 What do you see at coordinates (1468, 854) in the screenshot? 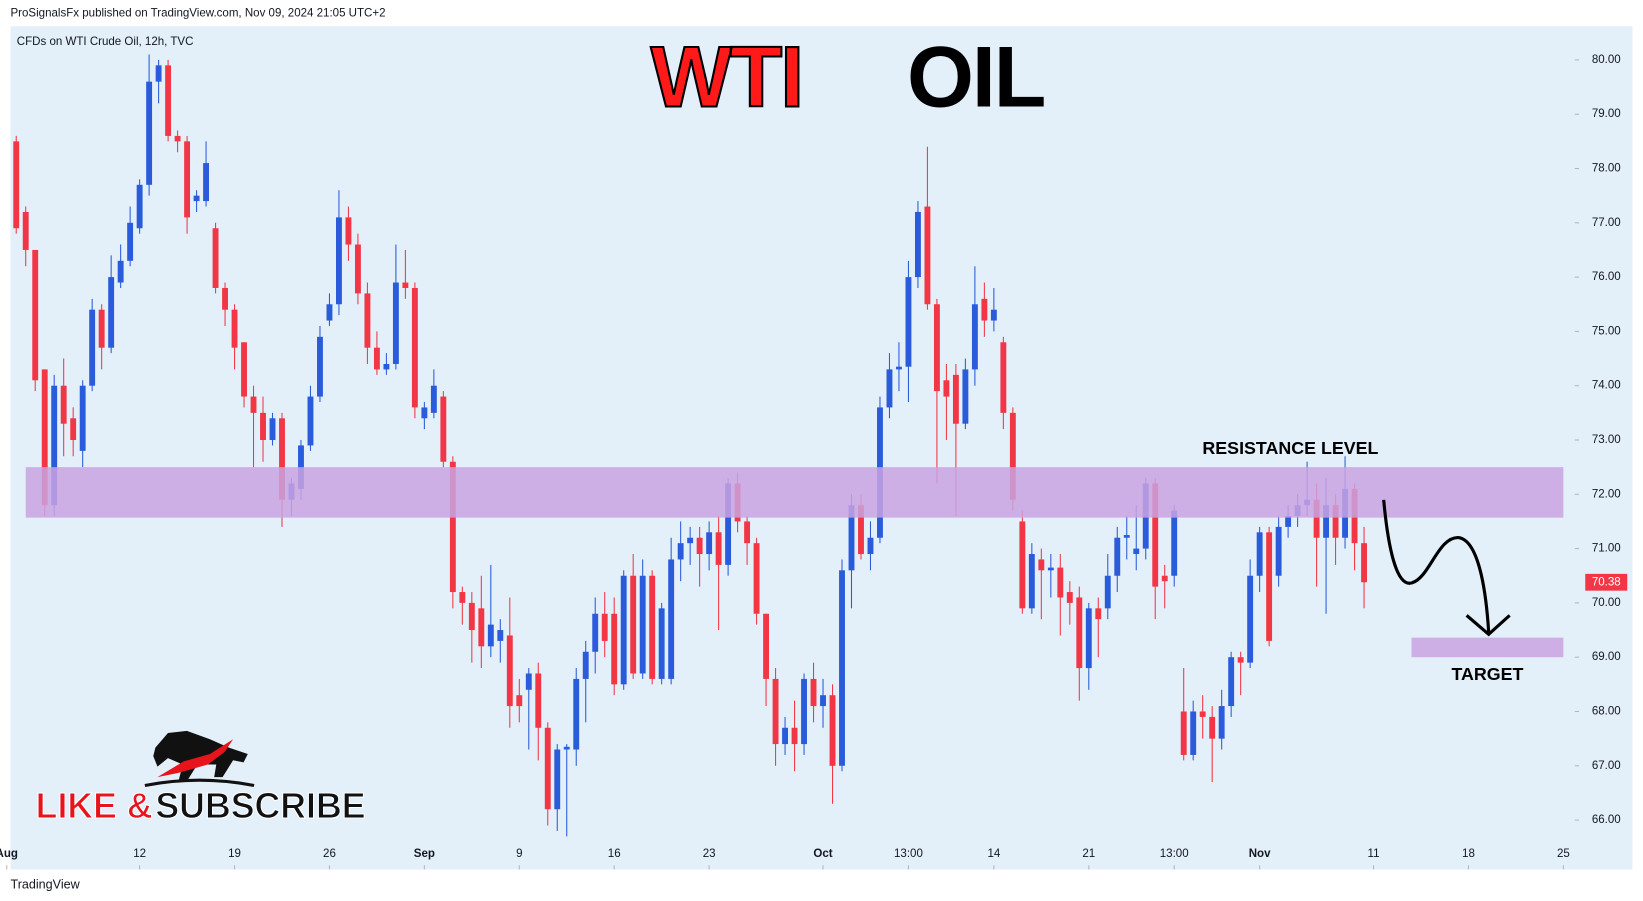
I see `x-tick-label: 18` at bounding box center [1468, 854].